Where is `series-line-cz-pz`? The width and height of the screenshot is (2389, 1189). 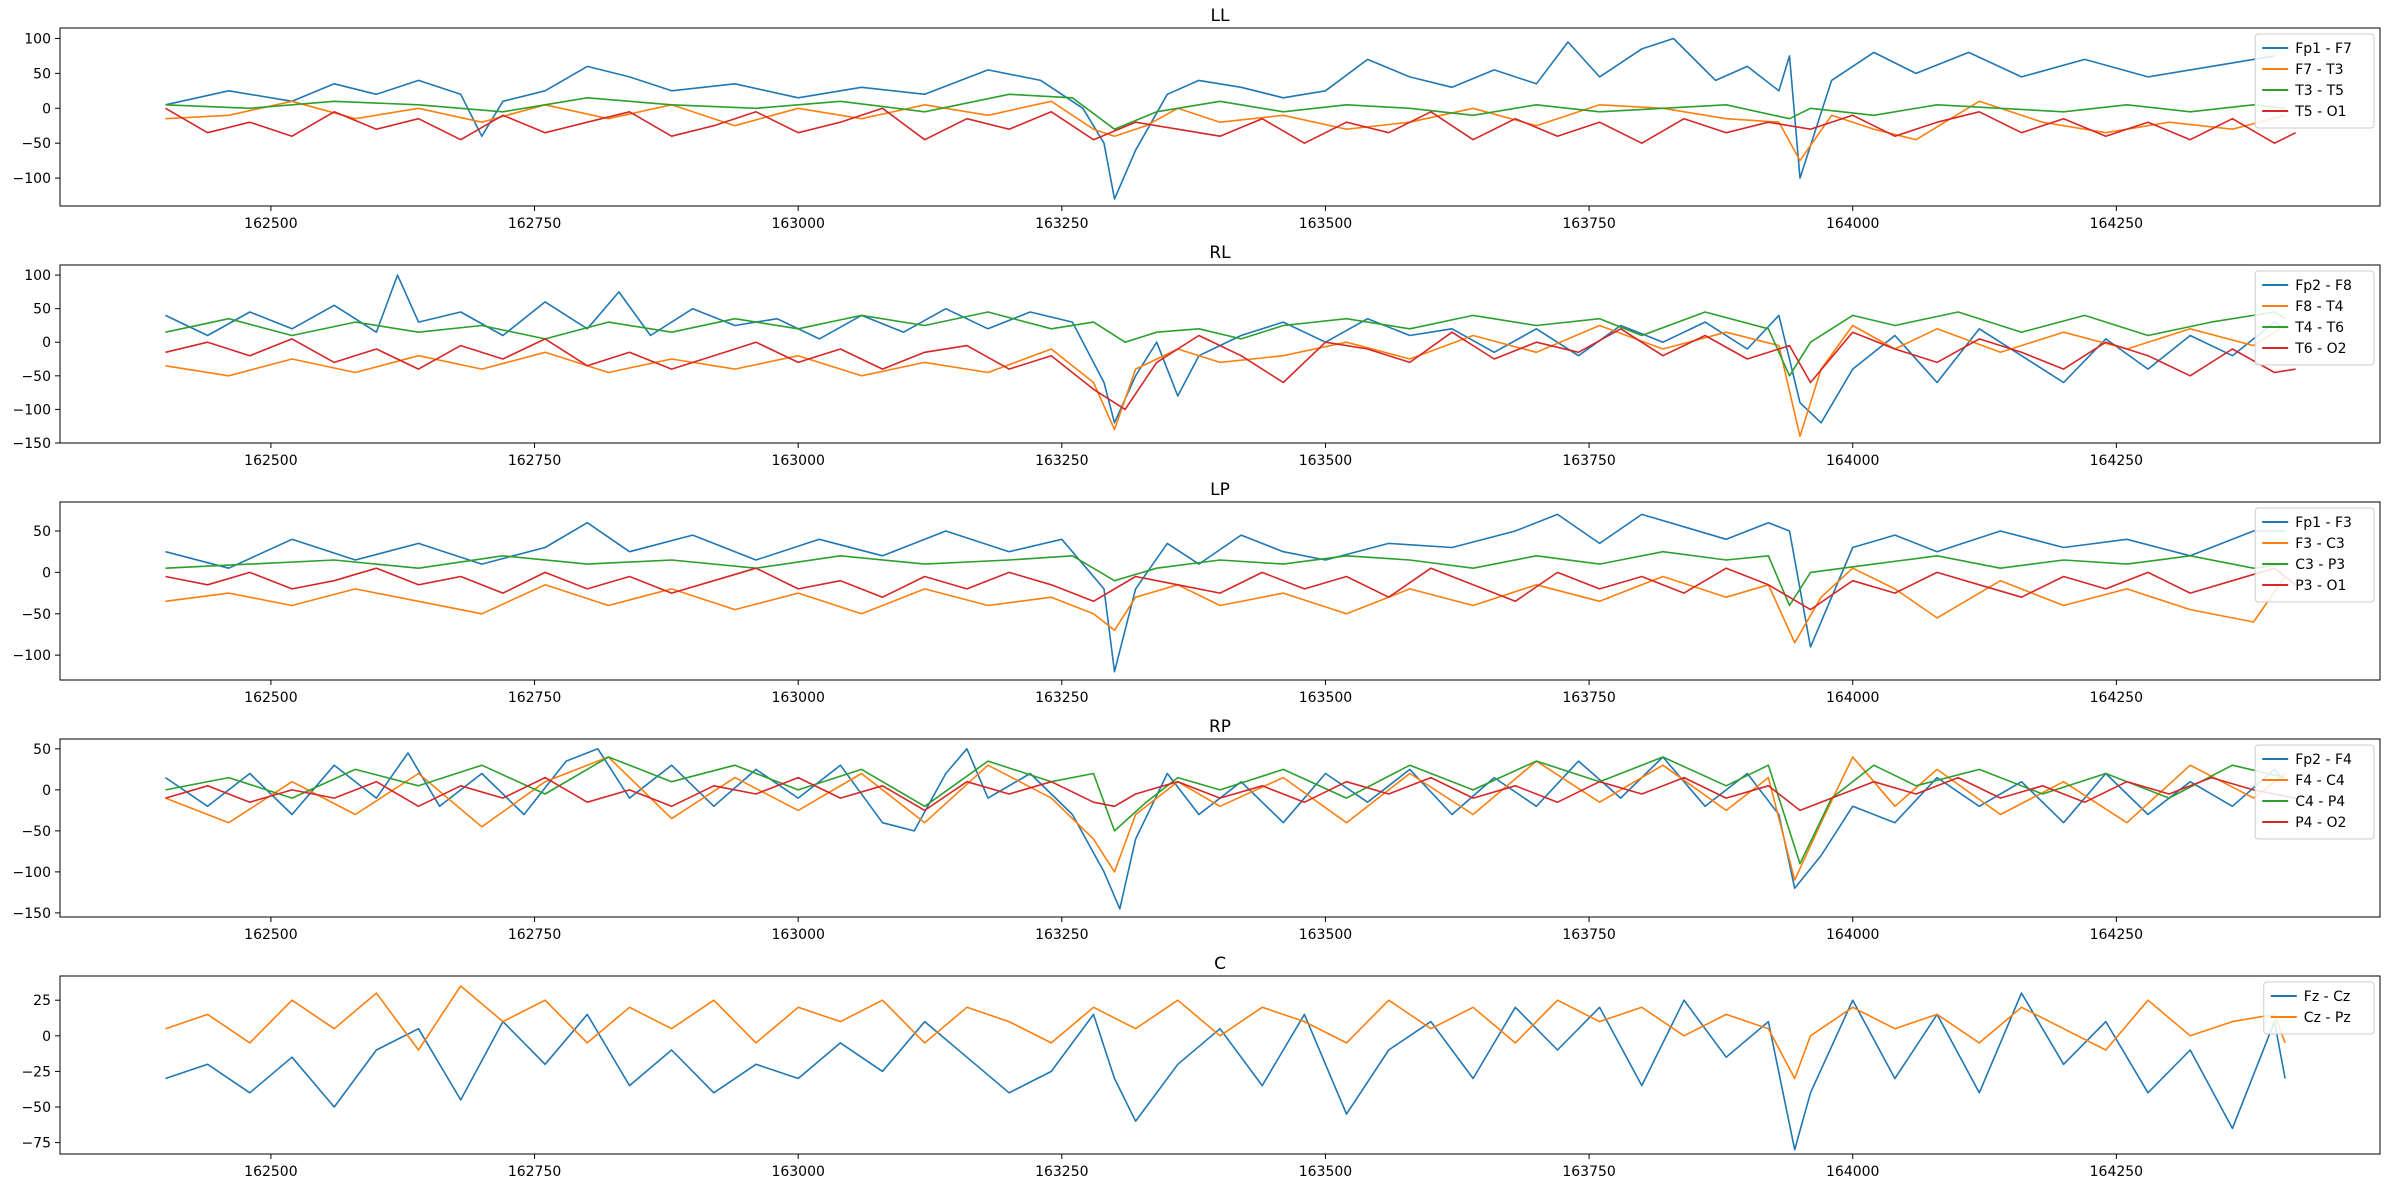
series-line-cz-pz is located at coordinates (1225, 1032).